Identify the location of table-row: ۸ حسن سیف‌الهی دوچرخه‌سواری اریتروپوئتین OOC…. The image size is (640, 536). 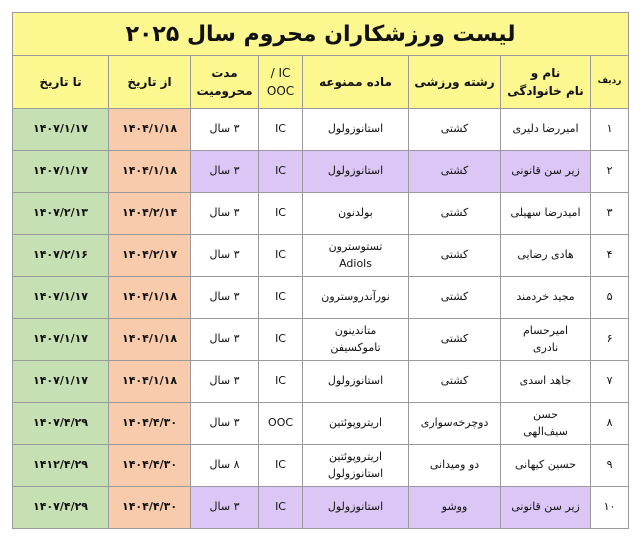
(320, 423).